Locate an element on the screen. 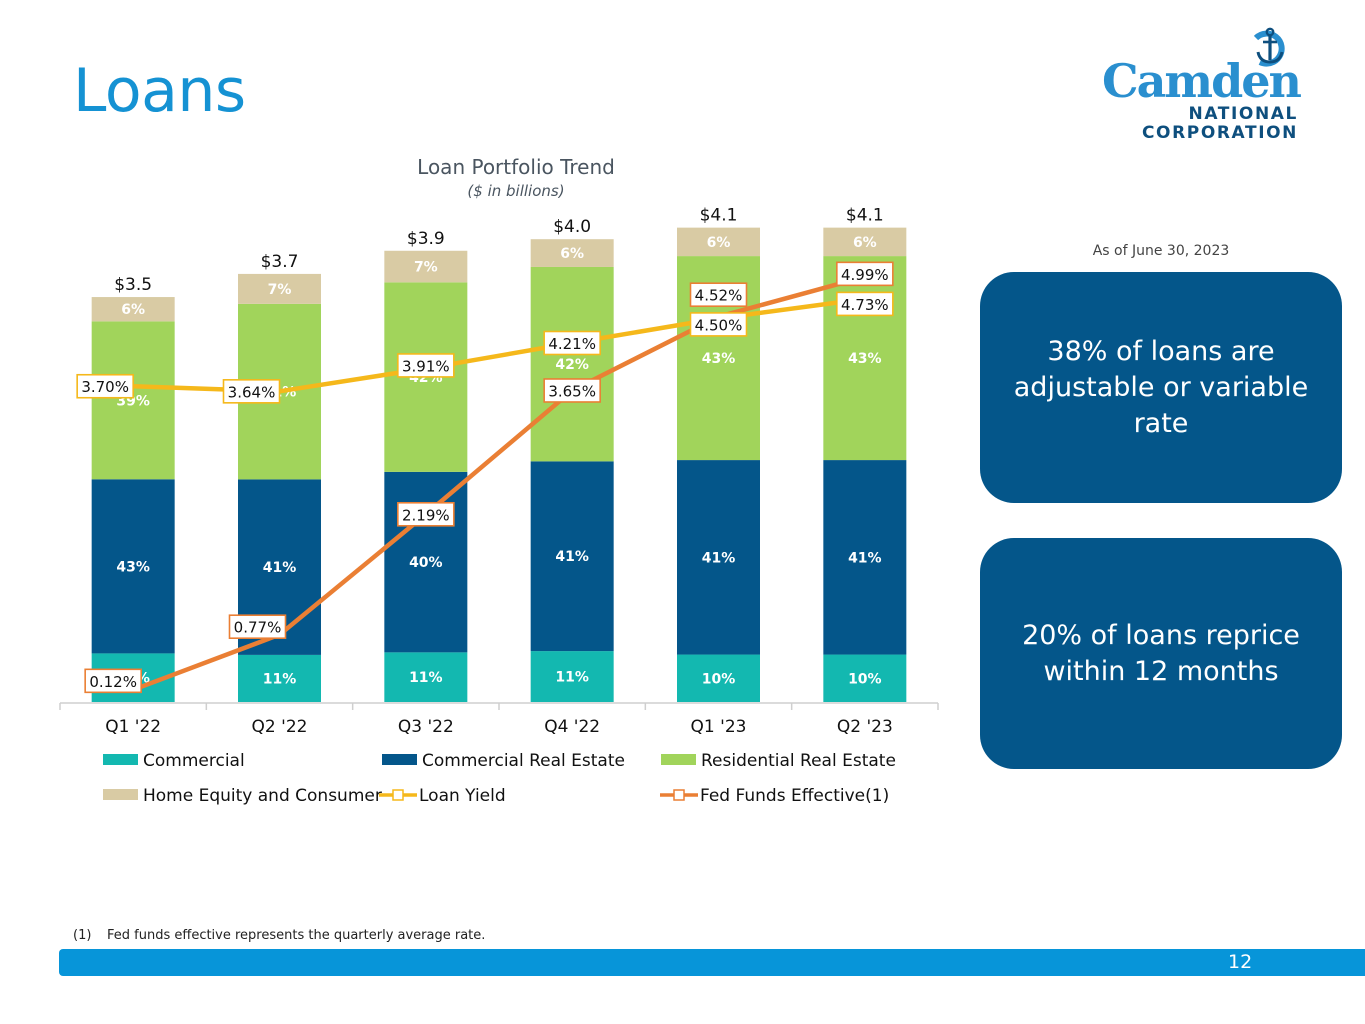 This screenshot has width=1365, height=1024. segment-label: 42% is located at coordinates (572, 365).